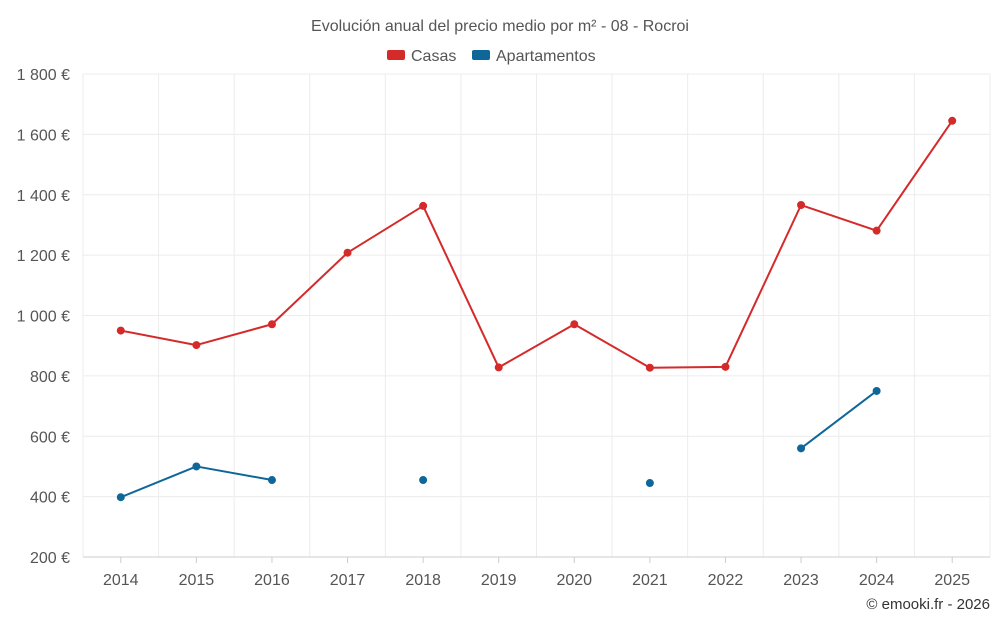 This screenshot has width=1000, height=625. What do you see at coordinates (396, 55) in the screenshot?
I see `legend-swatch-casas` at bounding box center [396, 55].